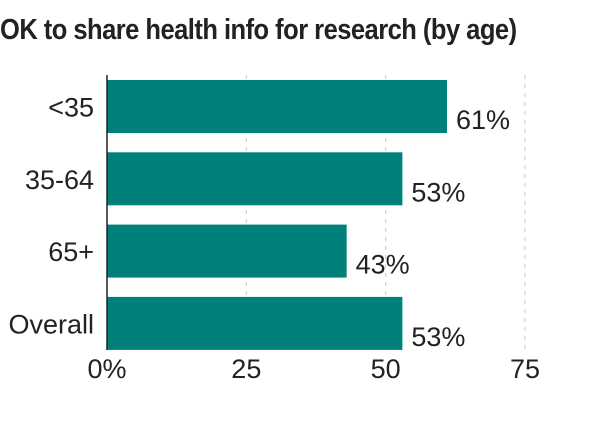  I want to click on data-label: 61%, so click(483, 120).